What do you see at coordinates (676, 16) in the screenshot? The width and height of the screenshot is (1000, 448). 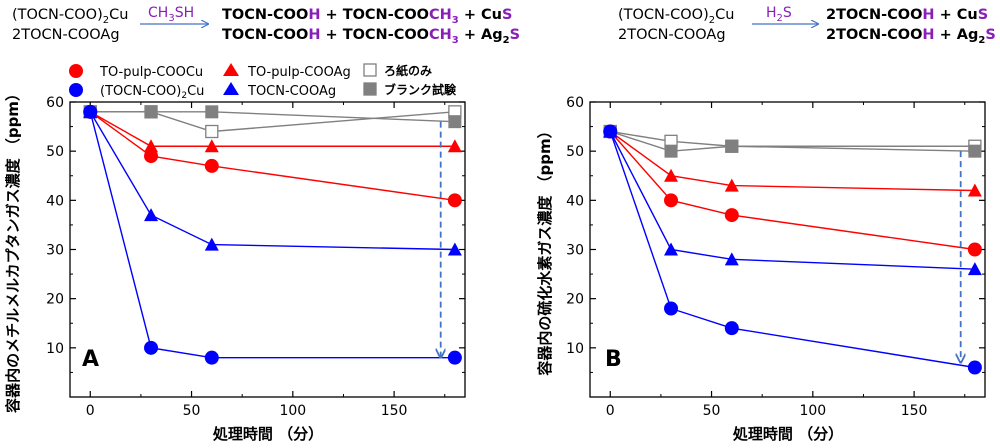 I see `reaction-right-line1-lhs: (TOCN-COO)2Cu` at bounding box center [676, 16].